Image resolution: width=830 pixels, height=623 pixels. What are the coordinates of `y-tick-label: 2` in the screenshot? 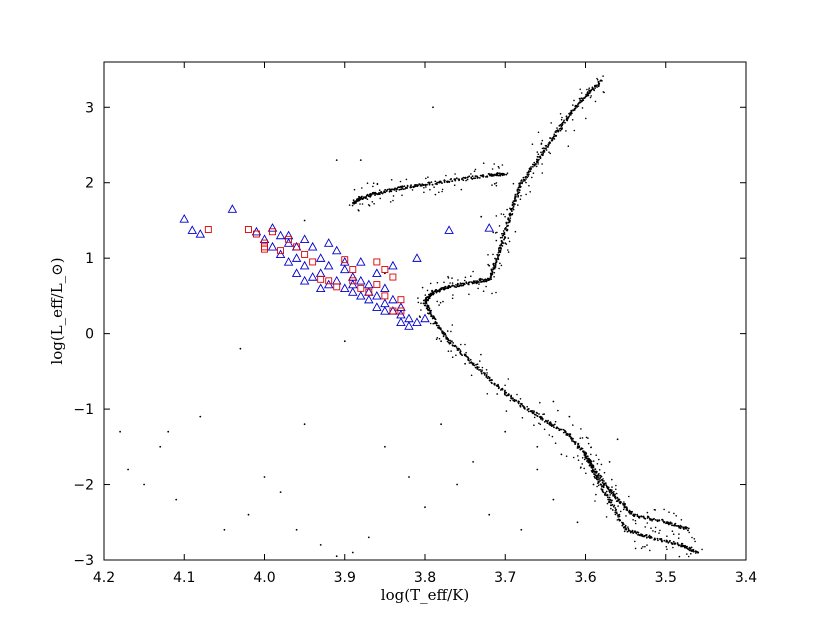 It's located at (89, 184).